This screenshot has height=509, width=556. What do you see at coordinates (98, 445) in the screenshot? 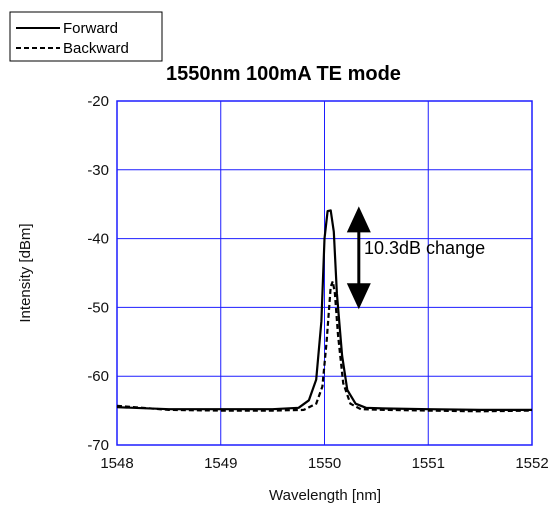
I see `y-tick-label: -70` at bounding box center [98, 445].